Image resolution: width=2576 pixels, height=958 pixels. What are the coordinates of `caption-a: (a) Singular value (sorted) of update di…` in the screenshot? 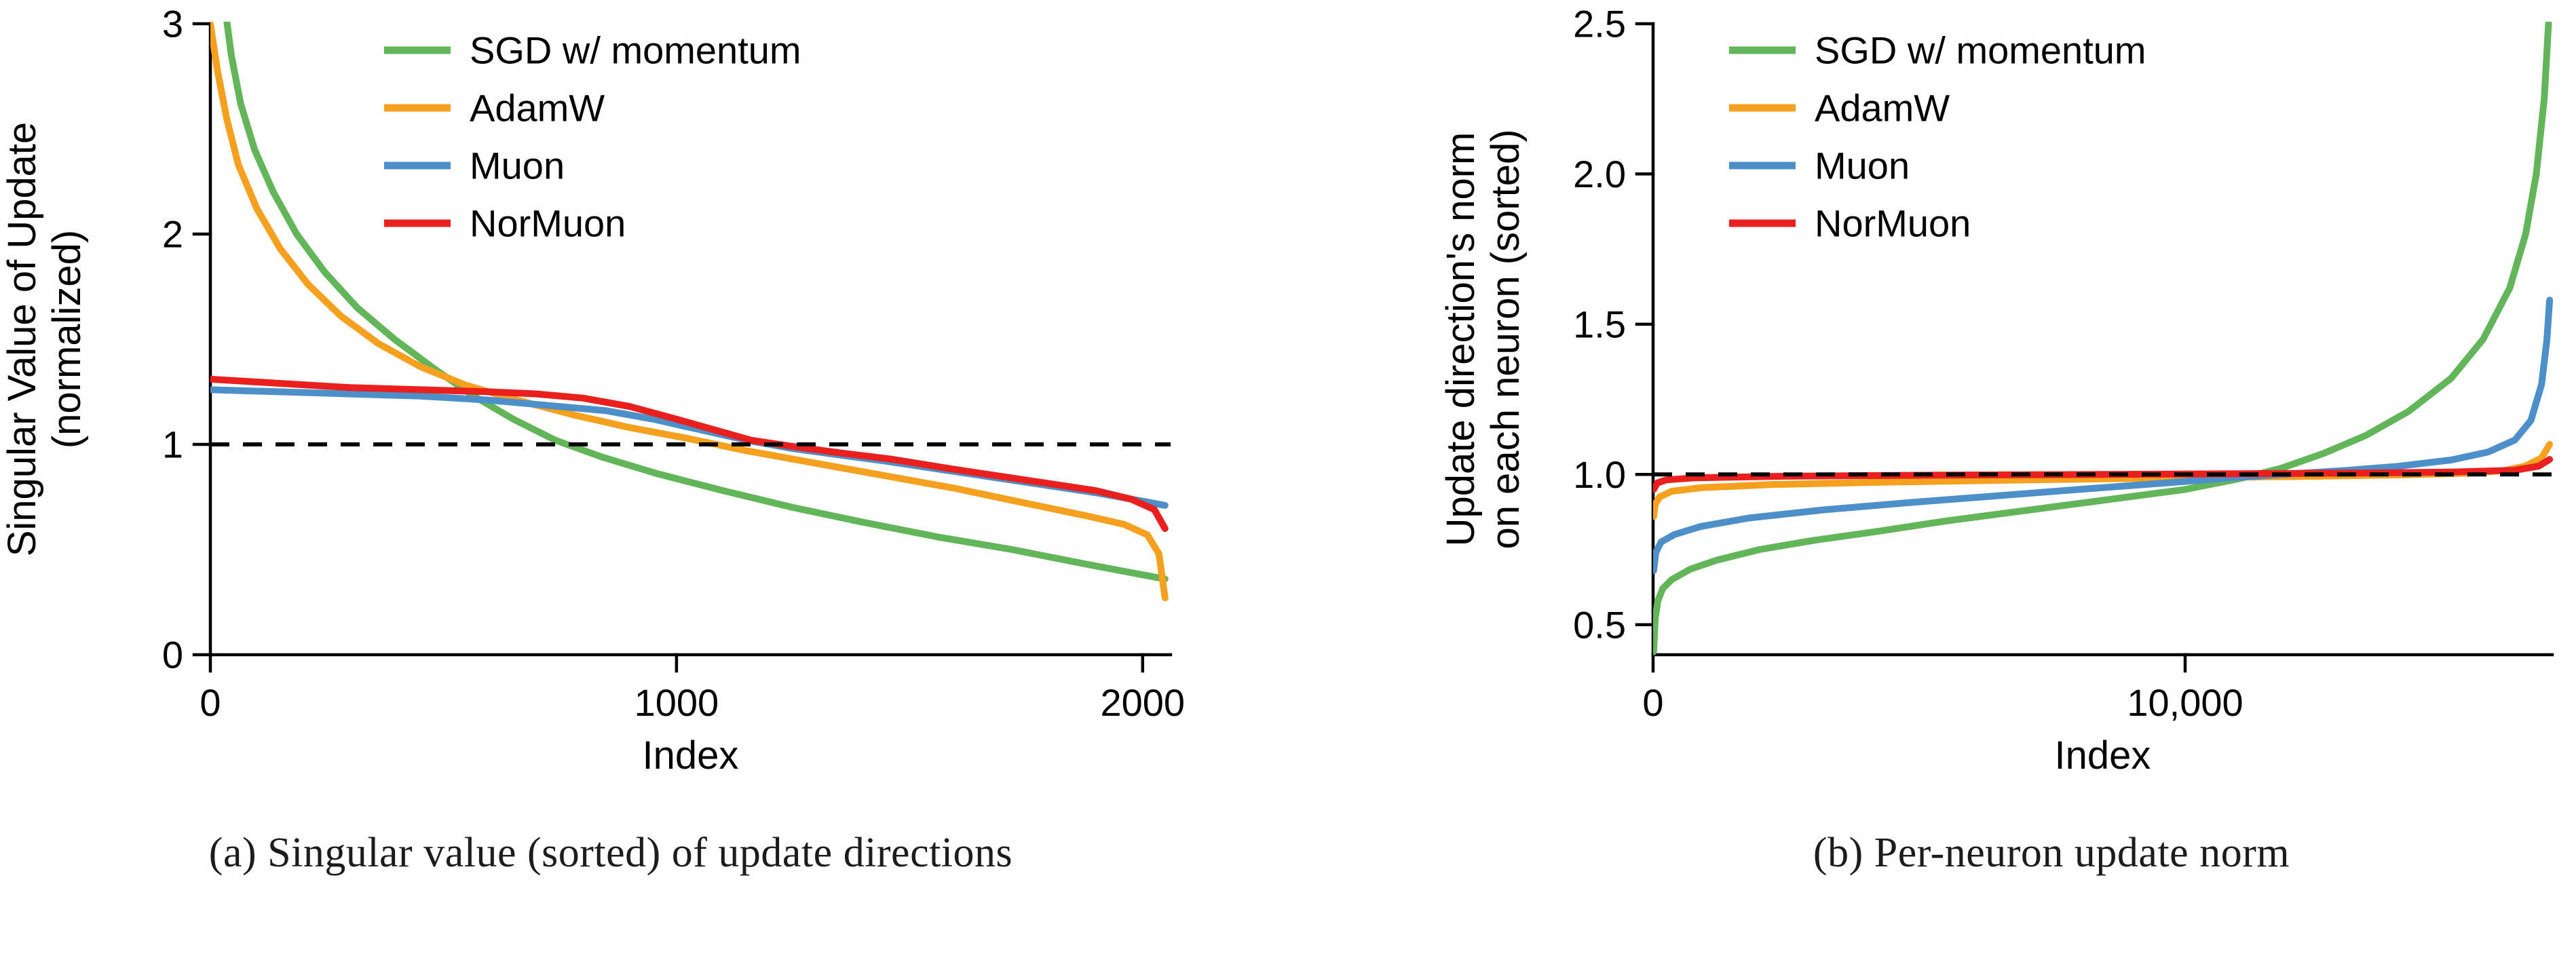 It's located at (610, 853).